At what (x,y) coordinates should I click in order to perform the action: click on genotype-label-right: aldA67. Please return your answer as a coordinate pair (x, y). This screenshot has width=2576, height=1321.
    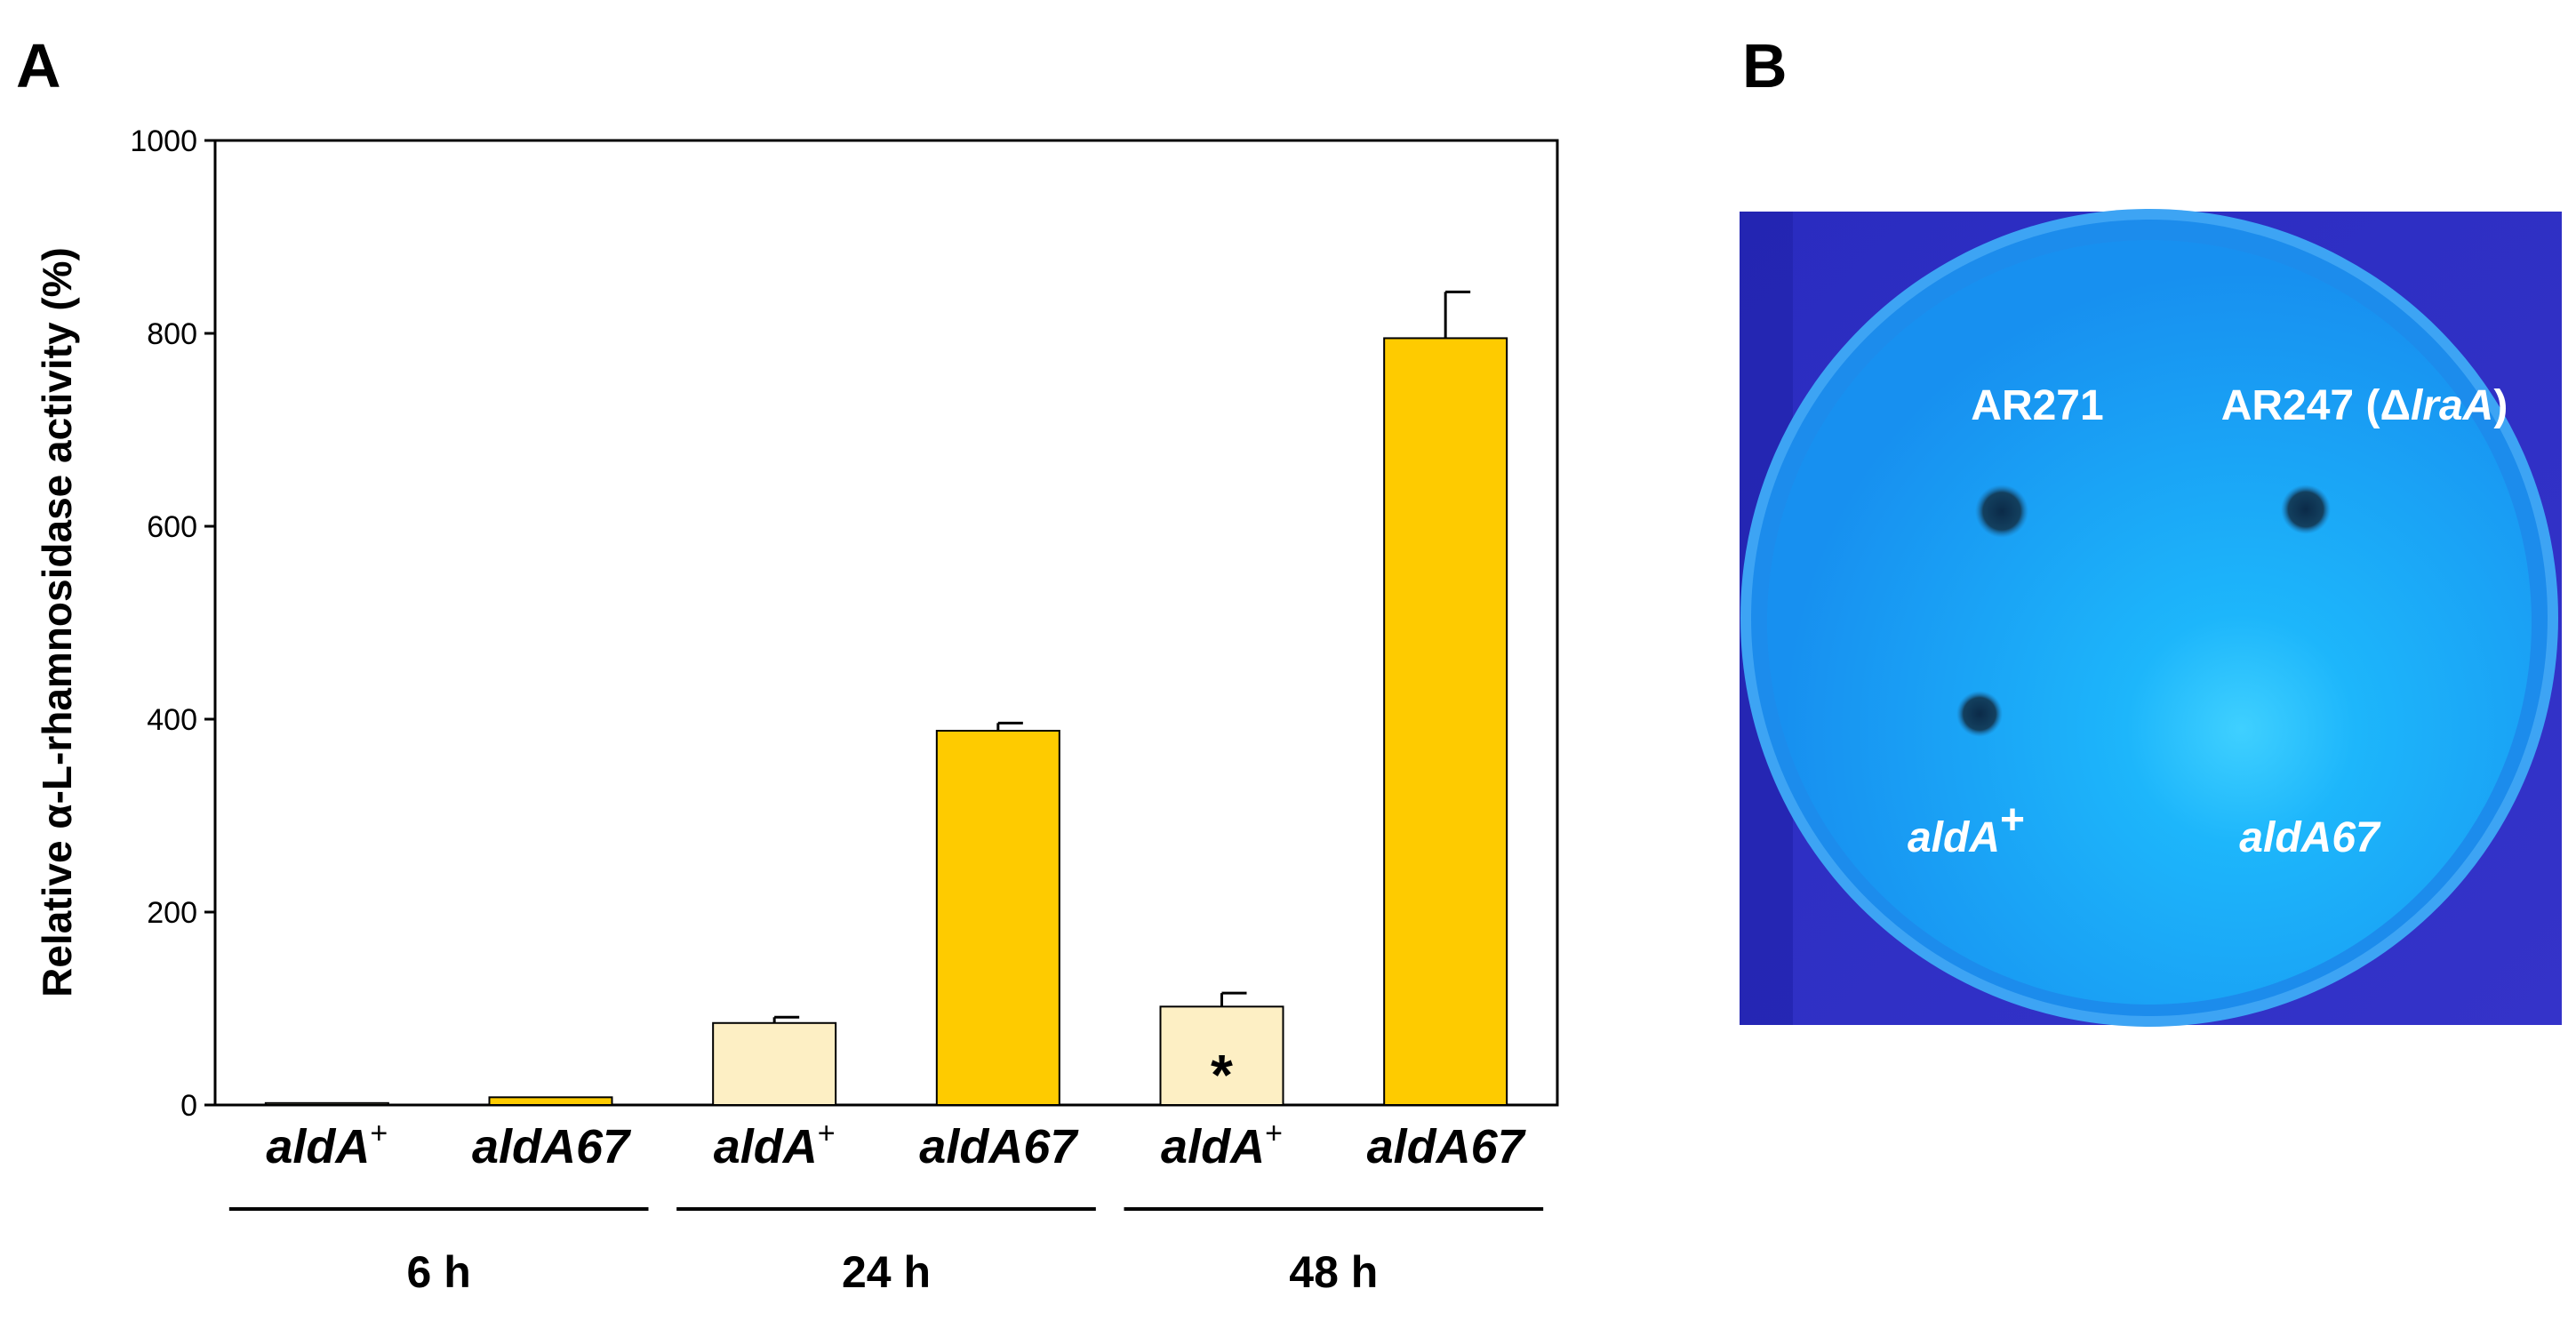
    Looking at the image, I should click on (2310, 837).